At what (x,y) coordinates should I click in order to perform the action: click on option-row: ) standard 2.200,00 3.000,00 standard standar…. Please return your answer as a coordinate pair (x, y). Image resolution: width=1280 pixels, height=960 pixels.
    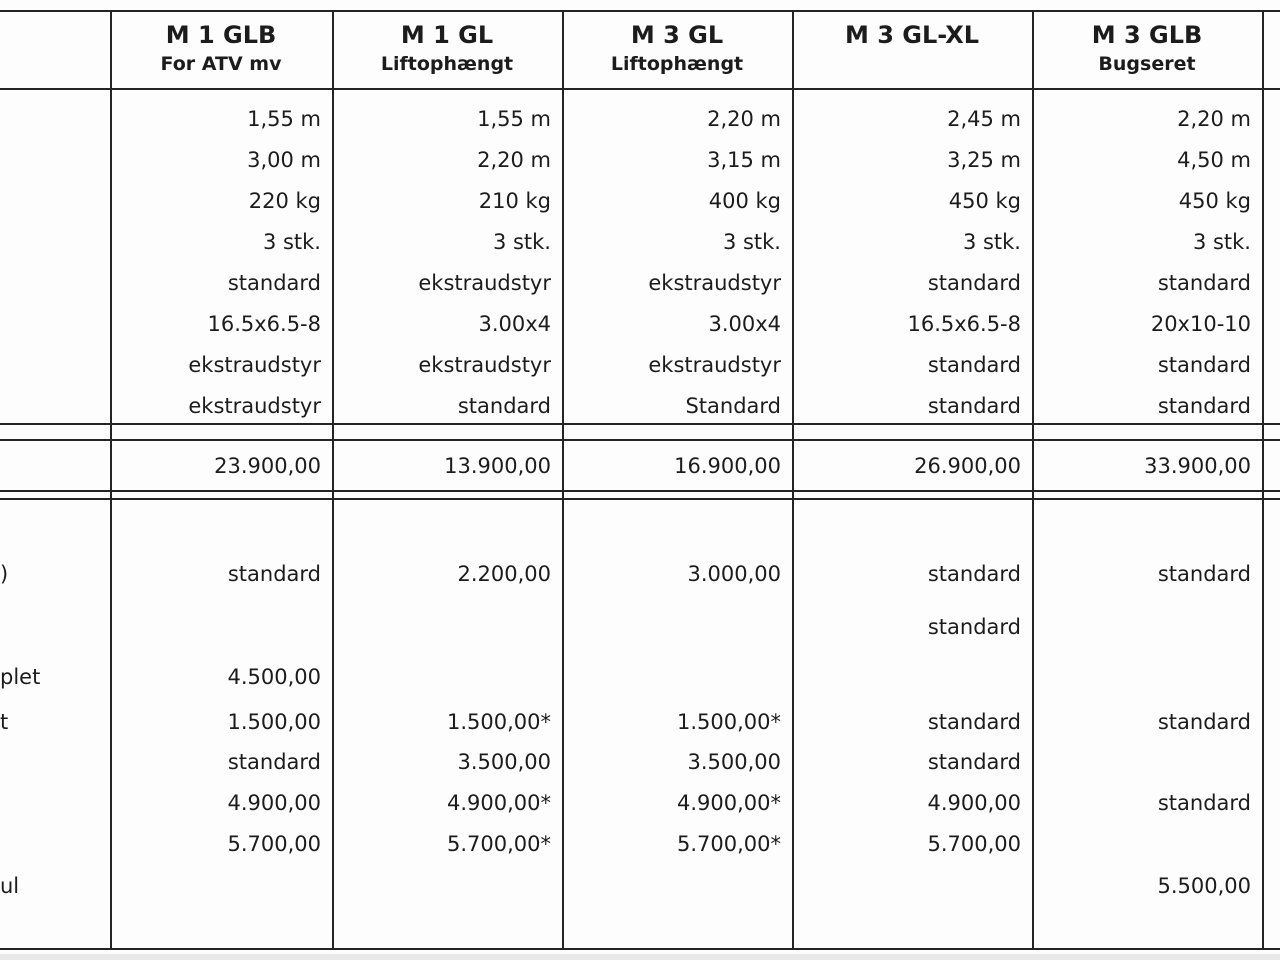
    Looking at the image, I should click on (640, 574).